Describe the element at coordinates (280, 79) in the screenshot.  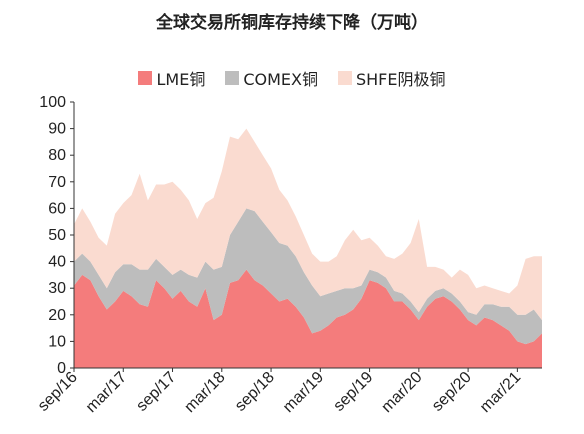
I see `legend-label-comex: COMEX铜` at that location.